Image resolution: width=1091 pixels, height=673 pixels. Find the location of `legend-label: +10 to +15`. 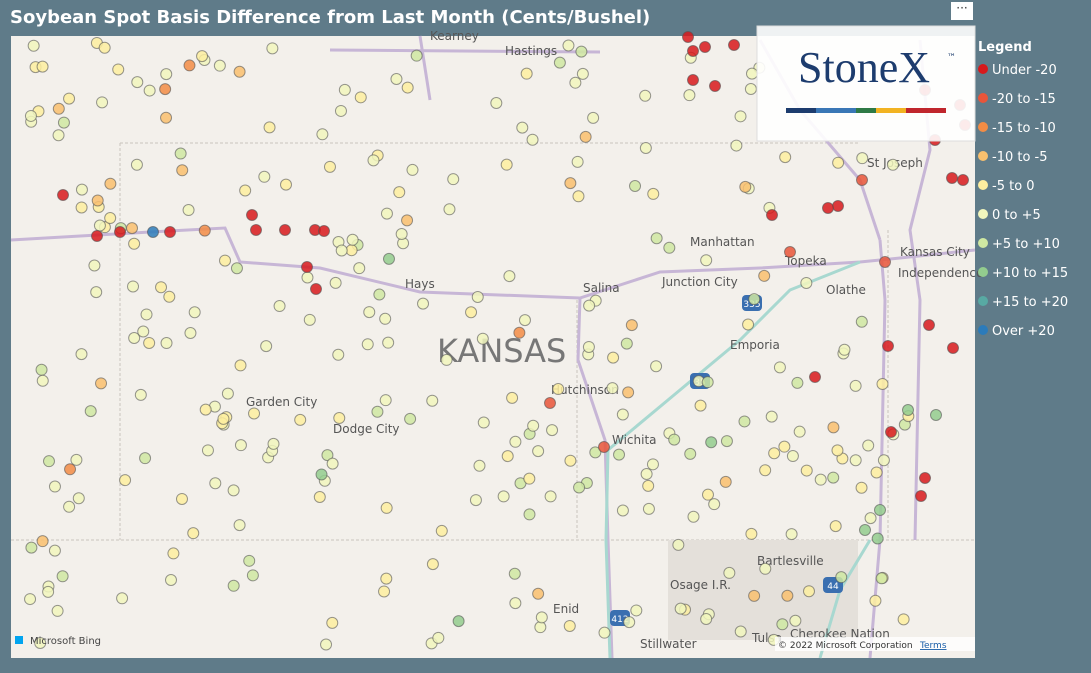

legend-label: +10 to +15 is located at coordinates (1030, 273).